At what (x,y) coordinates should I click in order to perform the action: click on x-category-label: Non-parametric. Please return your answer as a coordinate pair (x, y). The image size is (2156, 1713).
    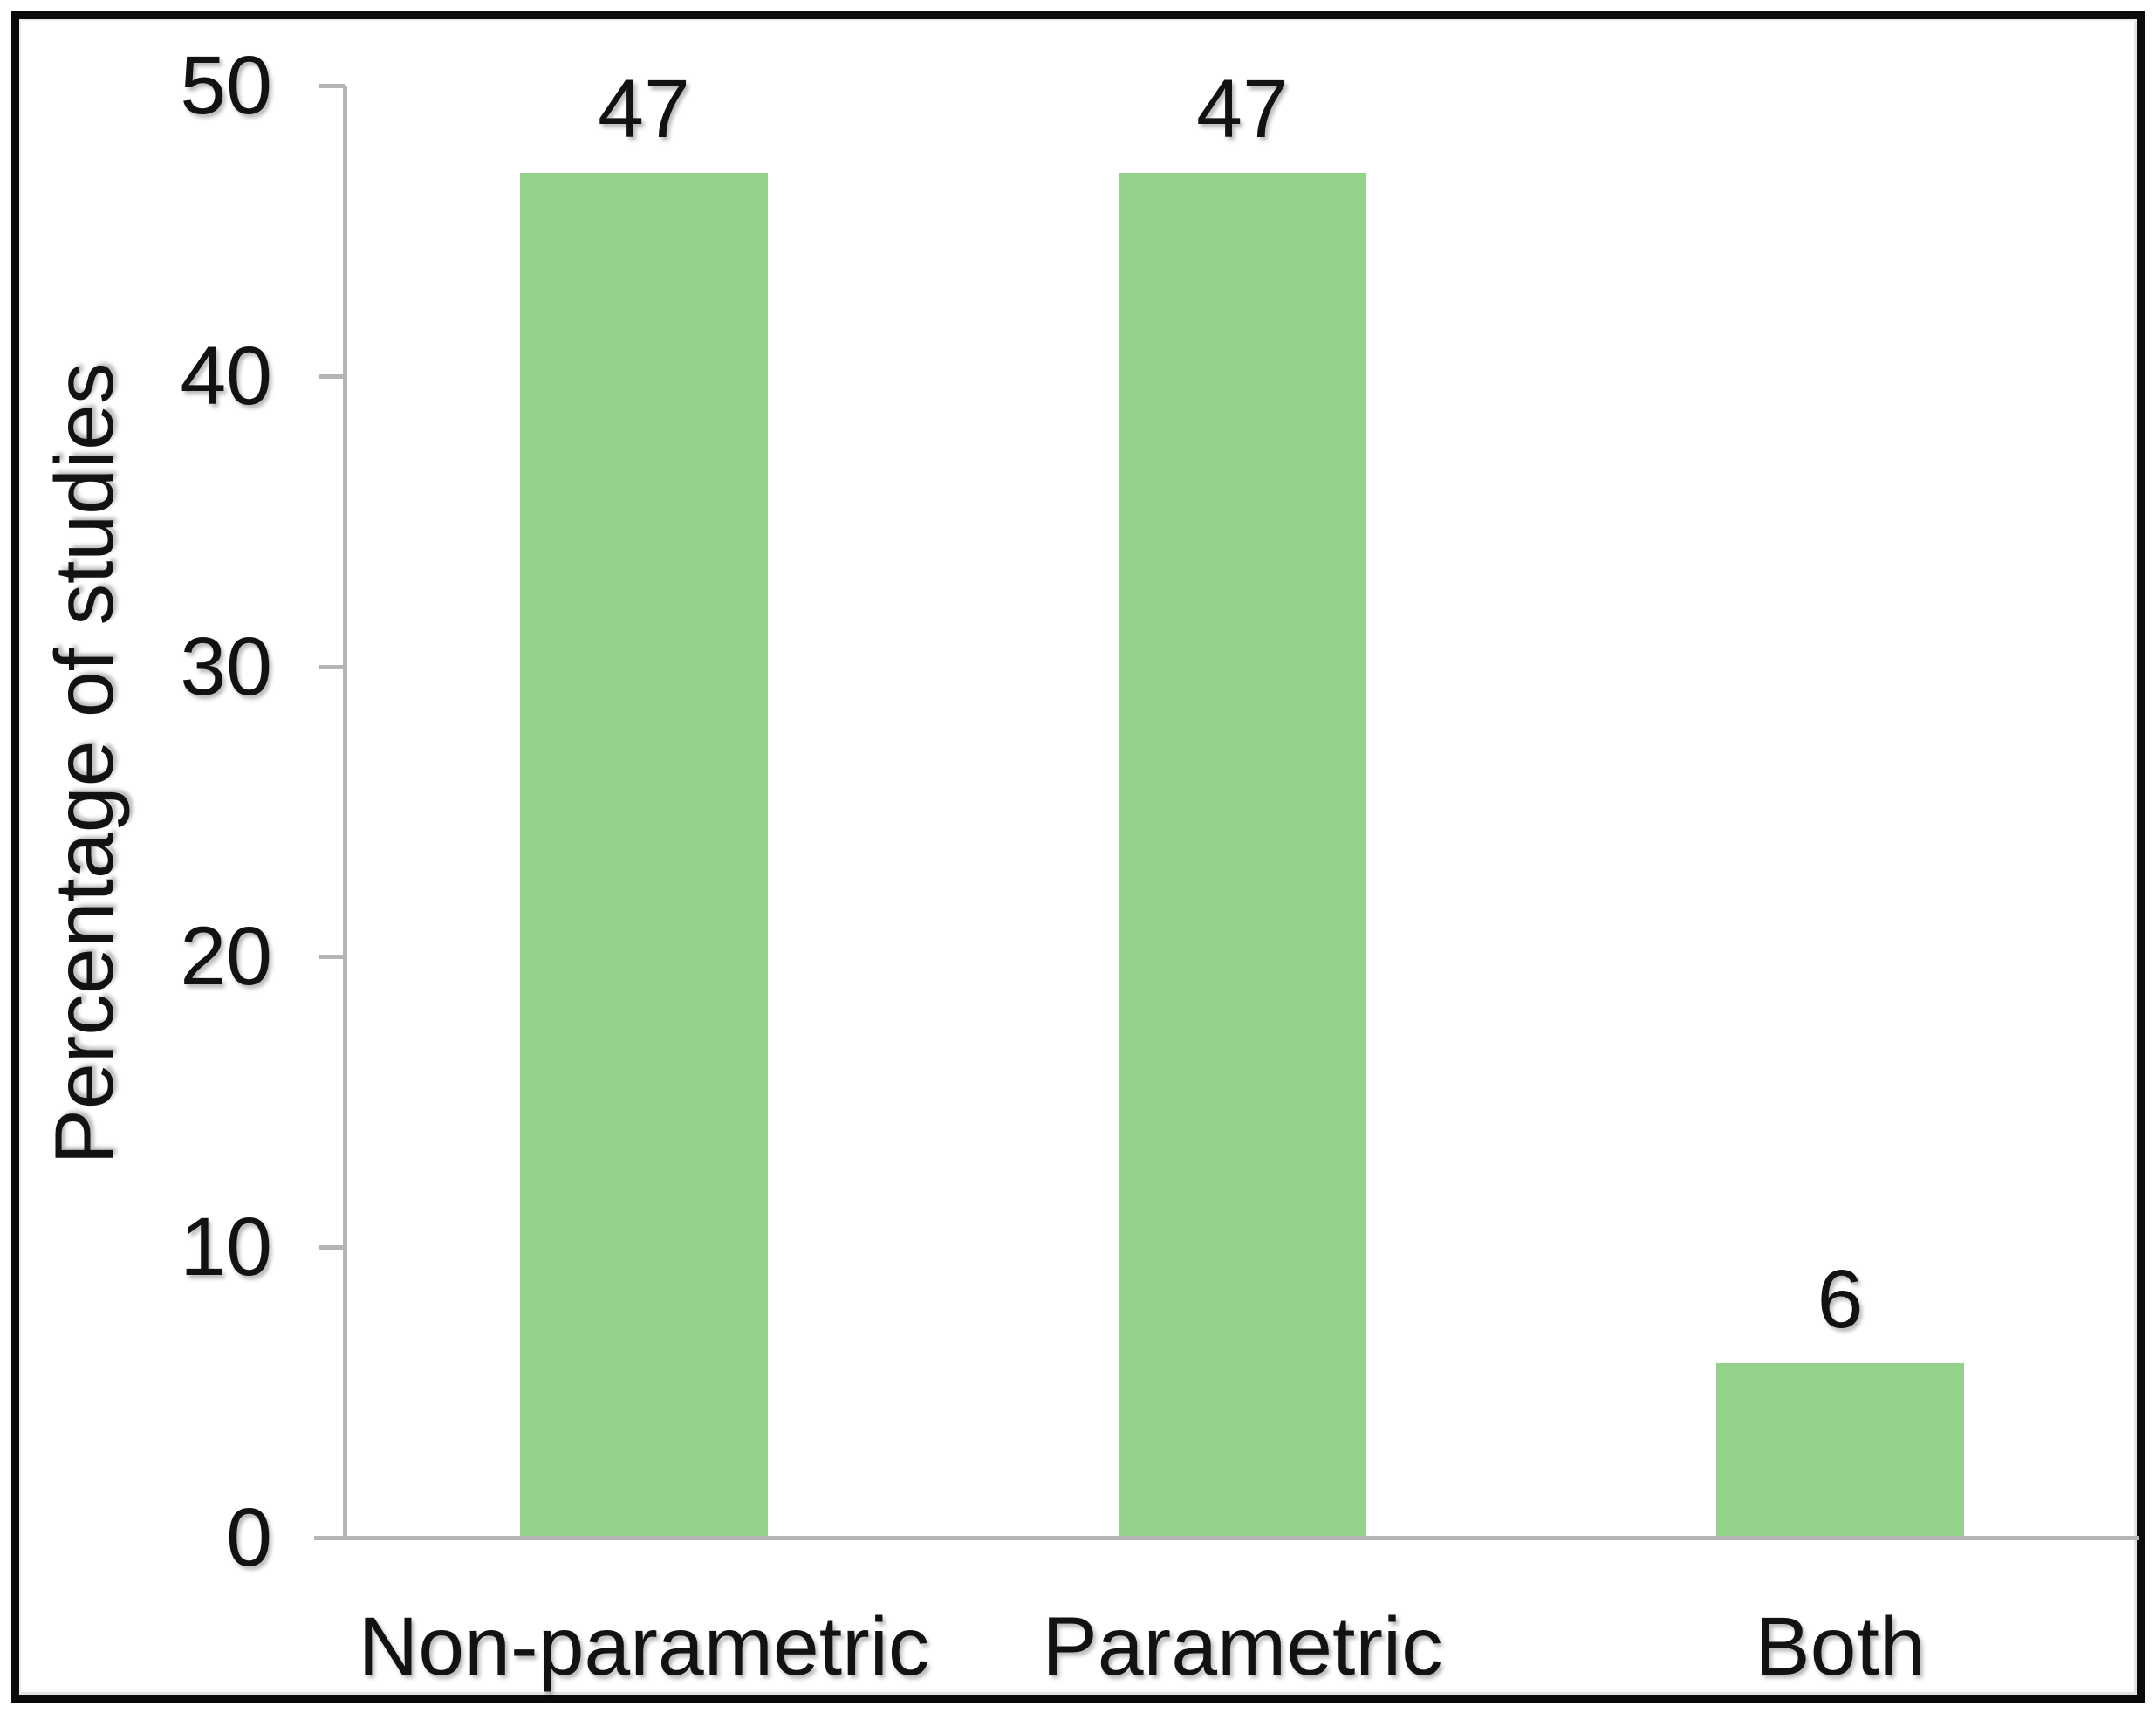
    Looking at the image, I should click on (644, 1646).